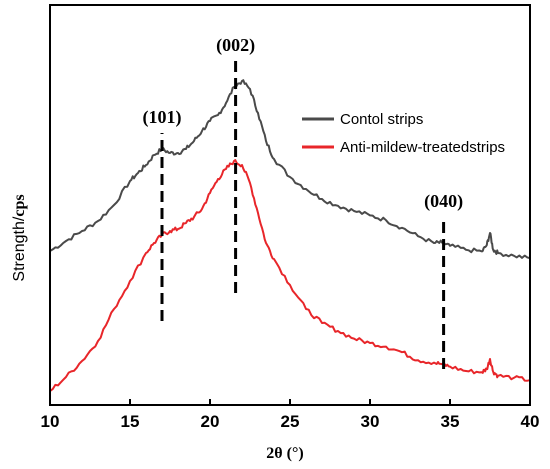 This screenshot has width=550, height=469. What do you see at coordinates (235, 45) in the screenshot?
I see `peak-label: (002)` at bounding box center [235, 45].